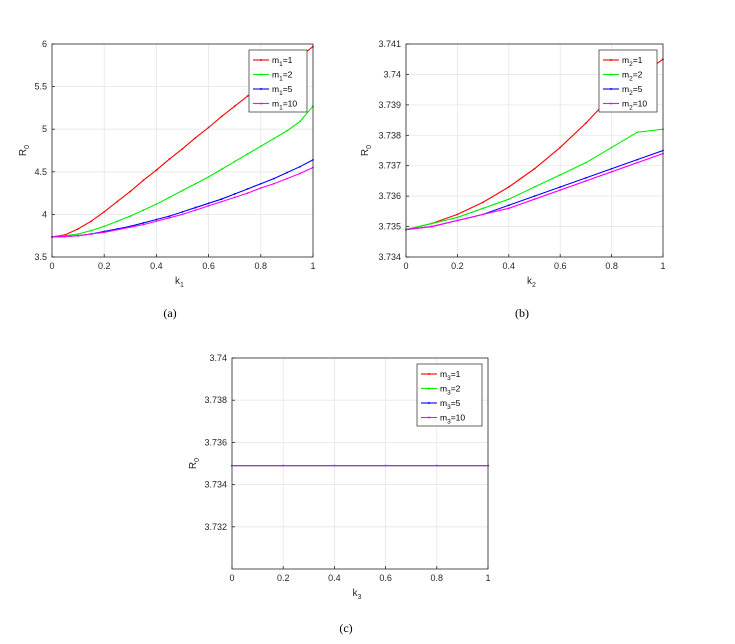  Describe the element at coordinates (560, 266) in the screenshot. I see `x-tick-label: 0.6` at that location.